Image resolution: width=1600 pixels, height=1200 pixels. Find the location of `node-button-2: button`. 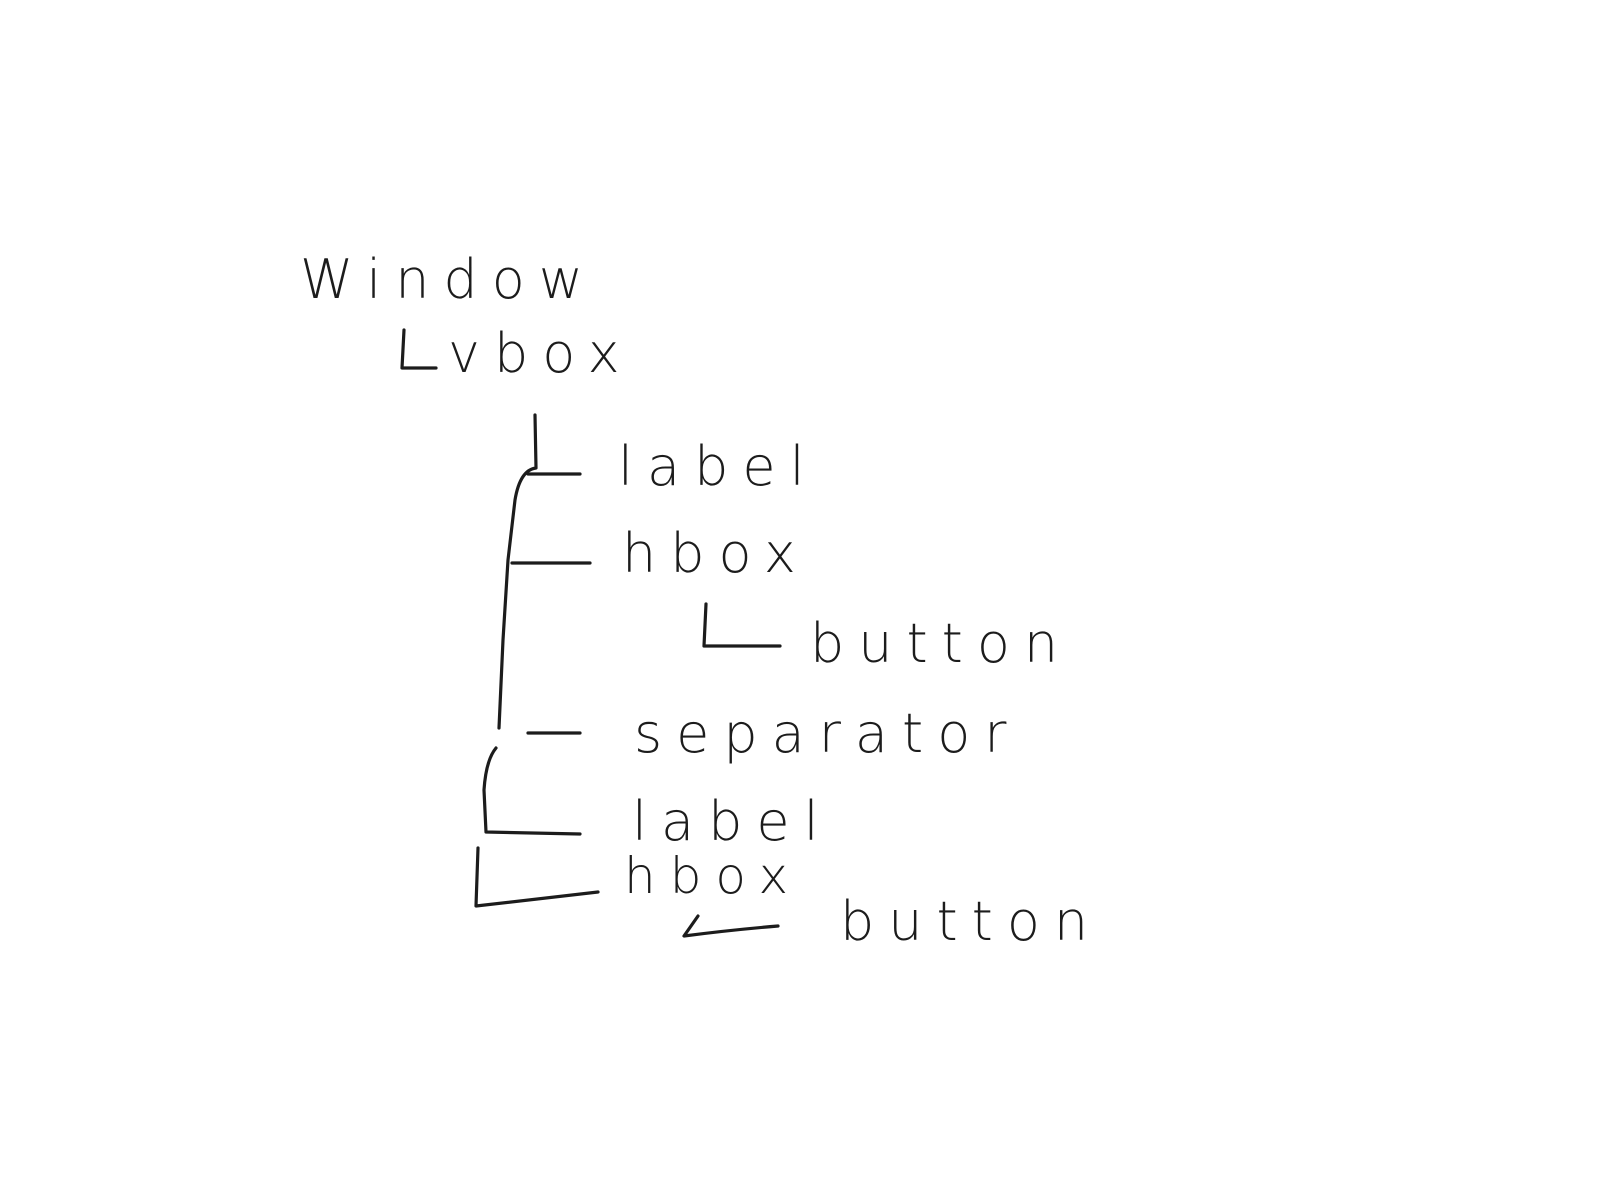

node-button-2: button is located at coordinates (971, 921).